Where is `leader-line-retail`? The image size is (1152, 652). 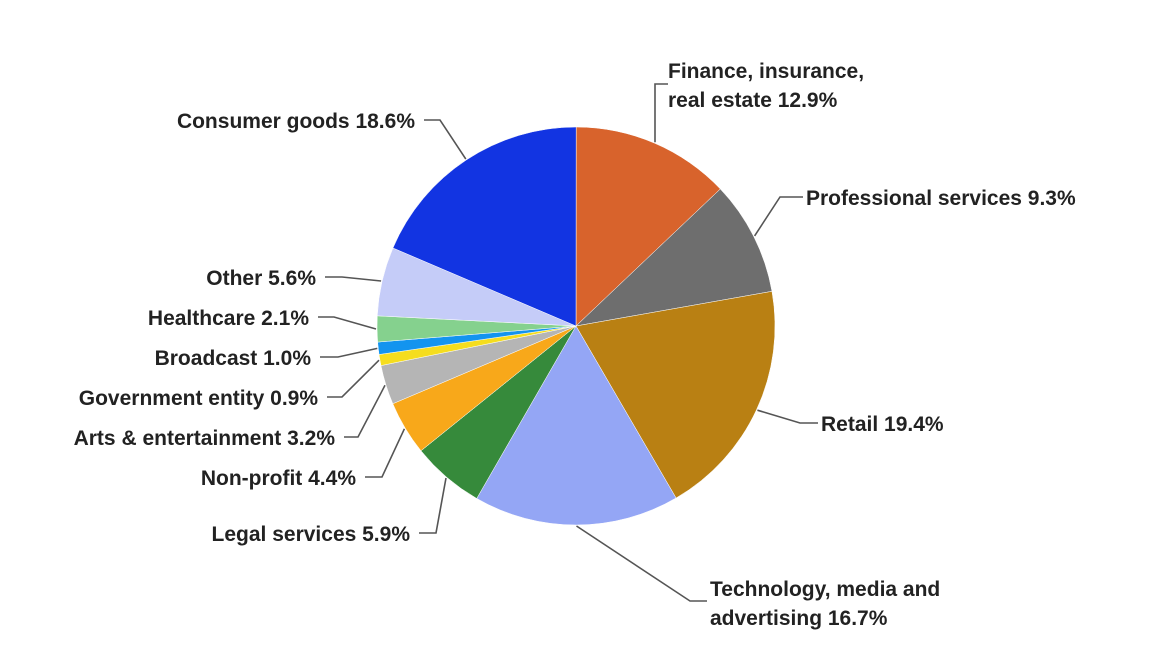
leader-line-retail is located at coordinates (787, 416).